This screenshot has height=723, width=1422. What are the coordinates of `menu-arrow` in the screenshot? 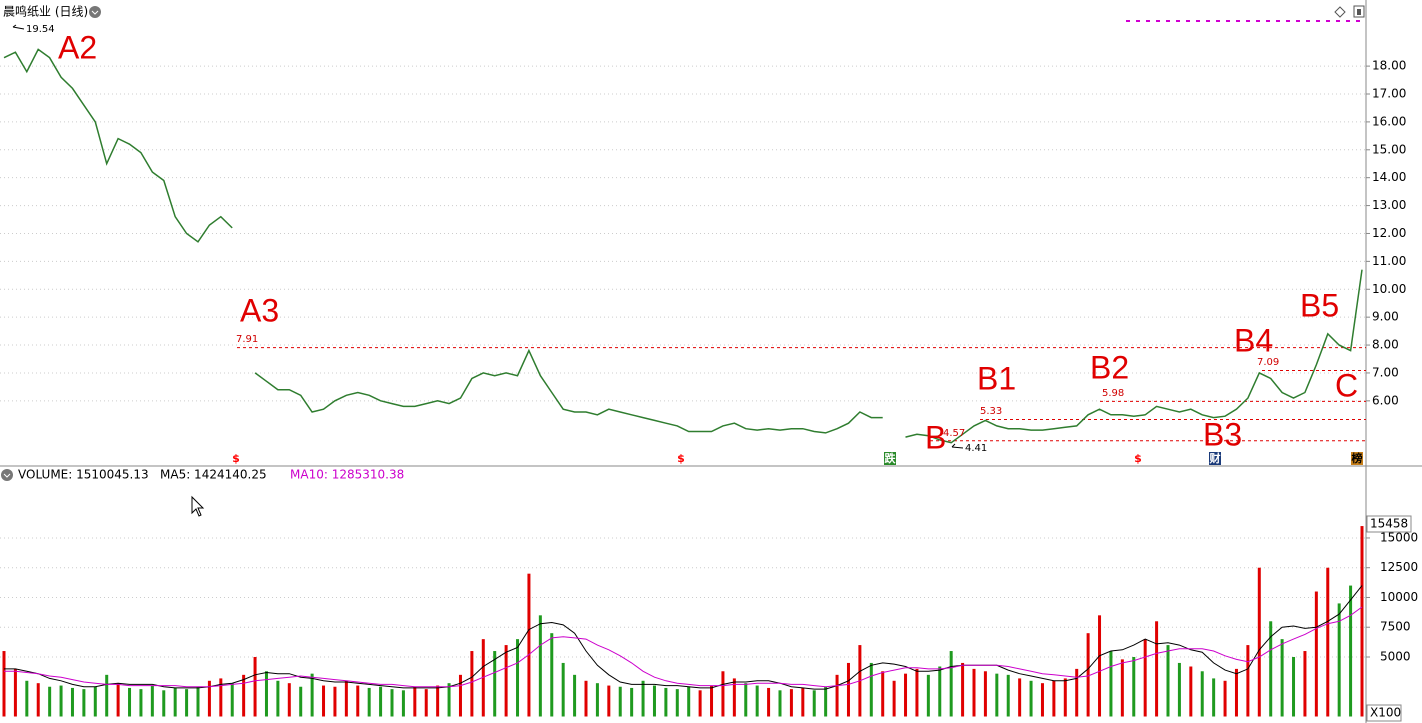 It's located at (95, 12).